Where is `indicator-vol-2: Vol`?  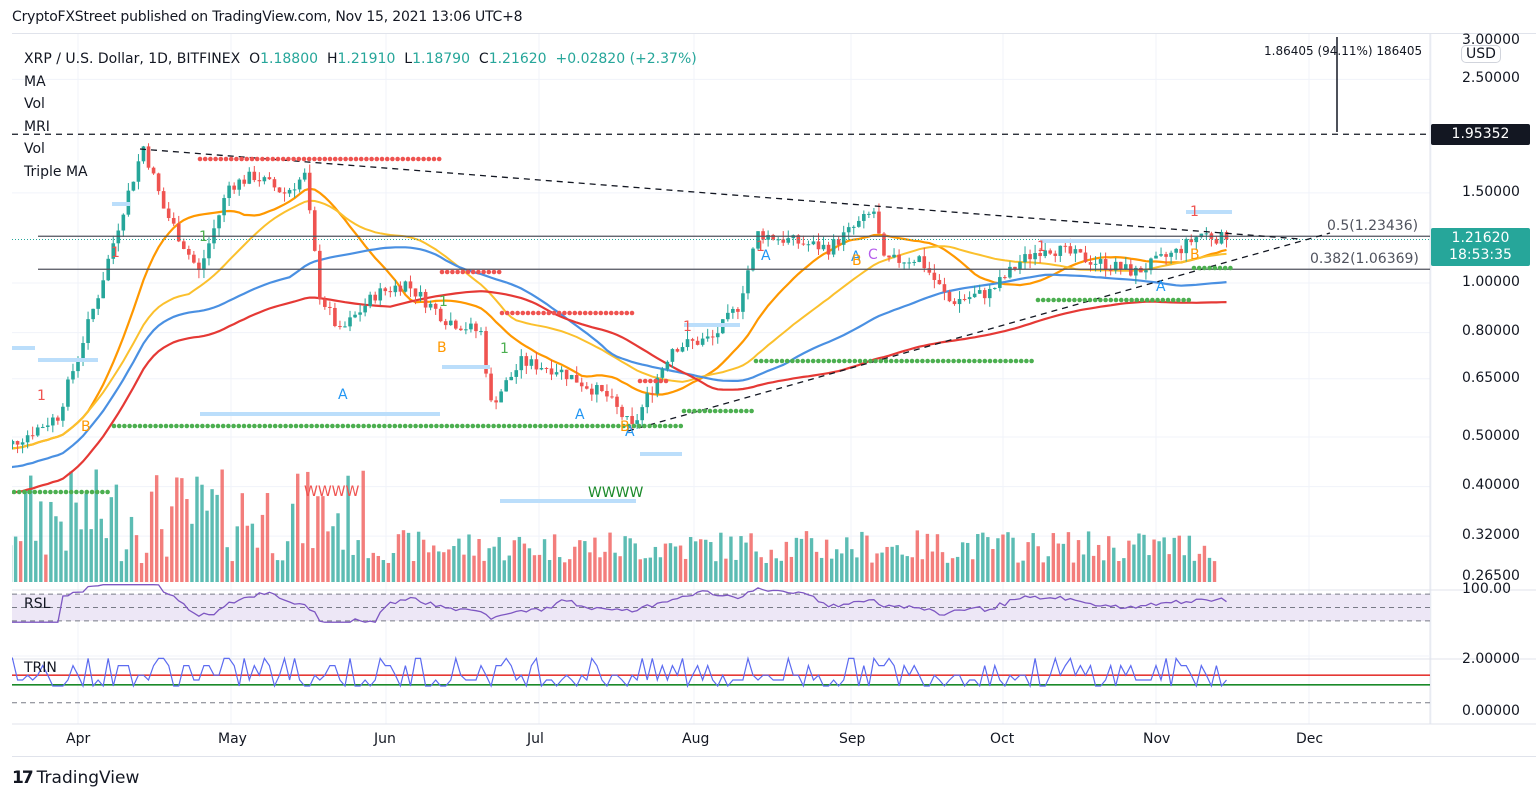
indicator-vol-2: Vol is located at coordinates (34, 149).